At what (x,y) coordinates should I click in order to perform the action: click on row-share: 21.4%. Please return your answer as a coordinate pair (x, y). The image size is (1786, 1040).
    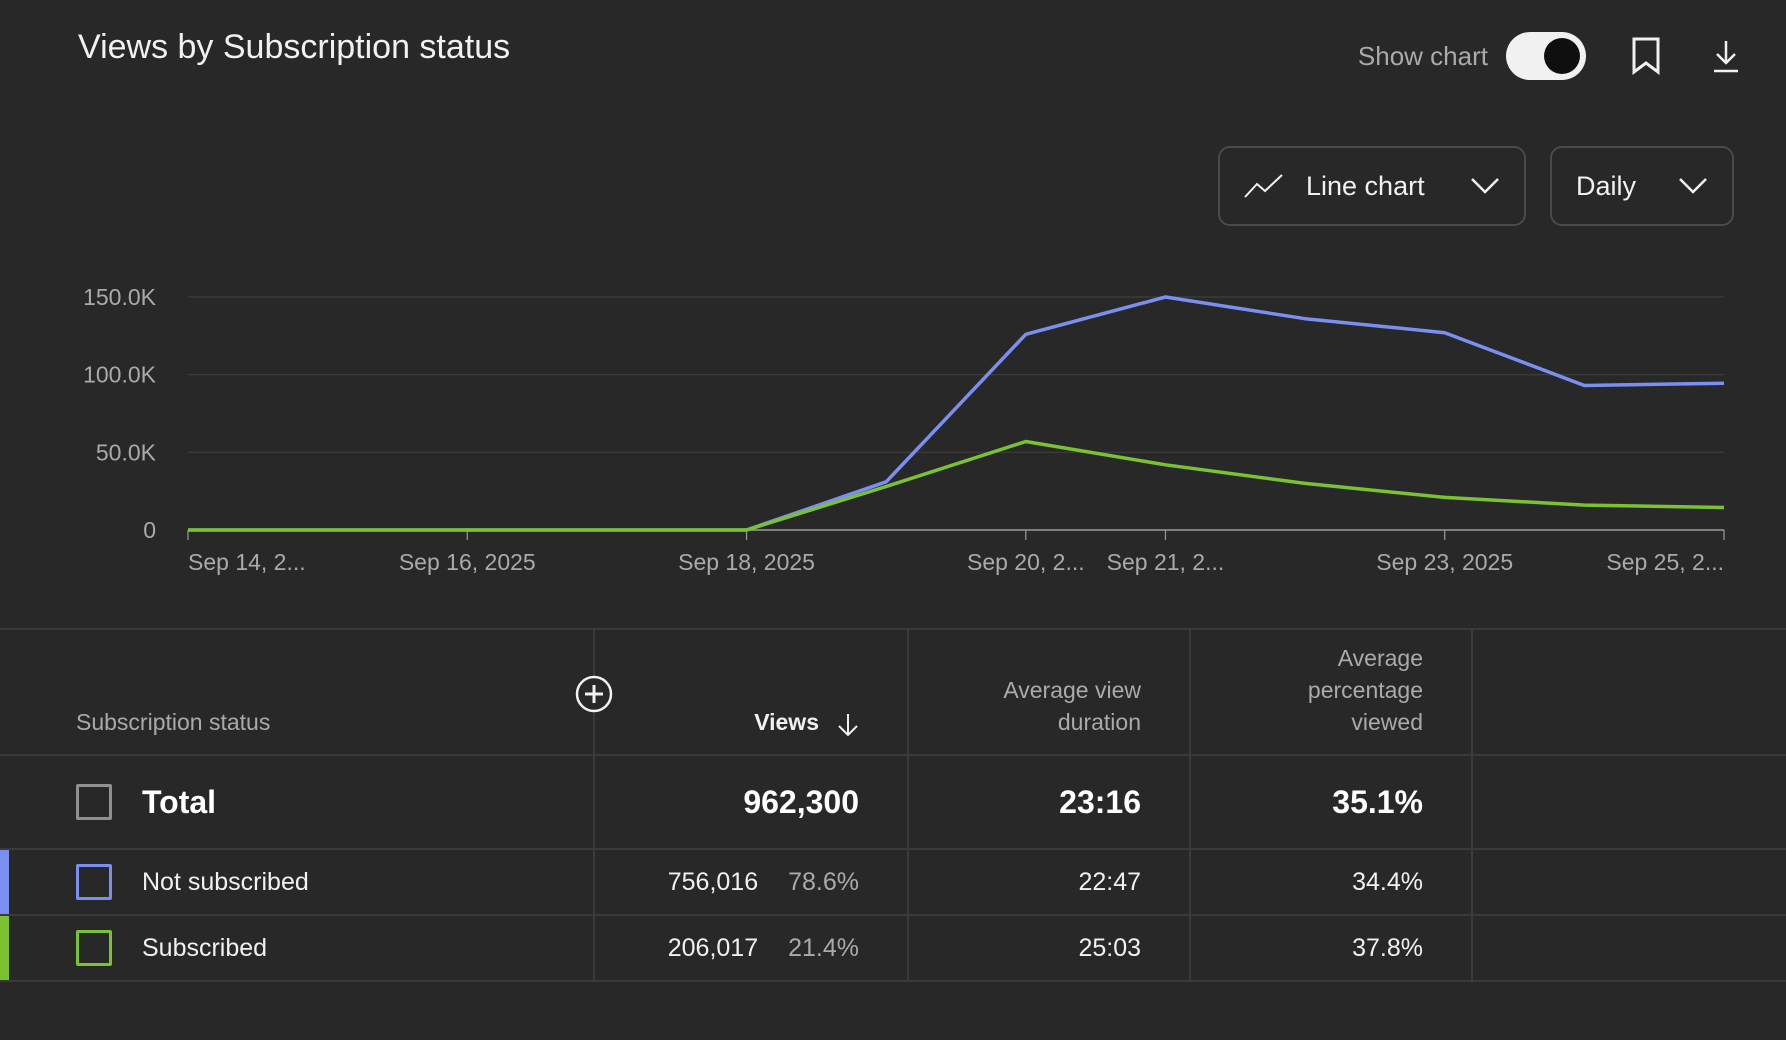
    Looking at the image, I should click on (823, 947).